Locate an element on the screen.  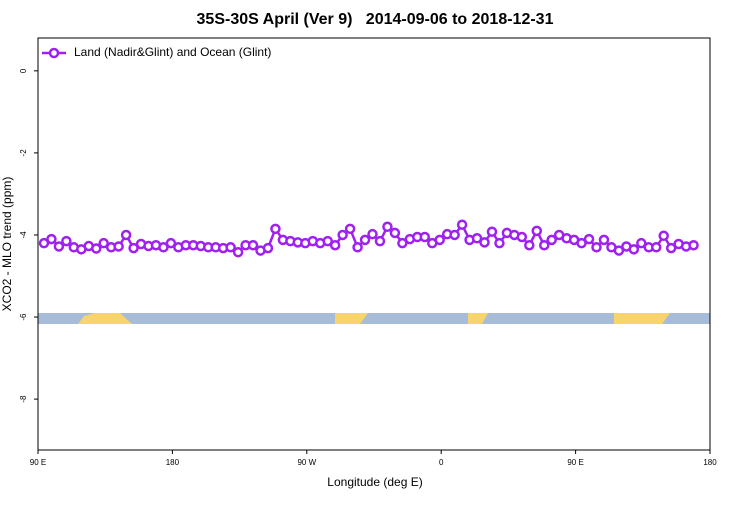
land-strip is located at coordinates (374, 318).